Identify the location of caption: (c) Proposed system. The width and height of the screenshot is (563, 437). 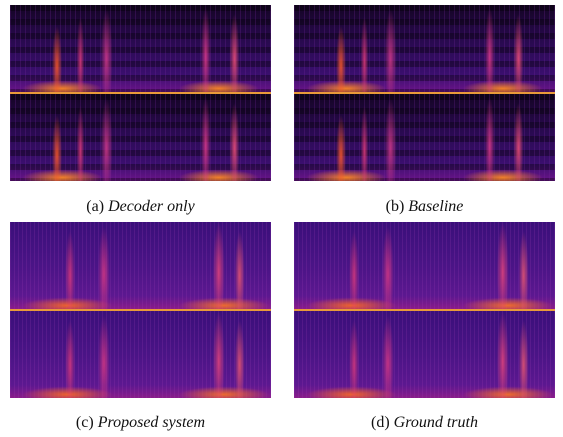
(140, 423).